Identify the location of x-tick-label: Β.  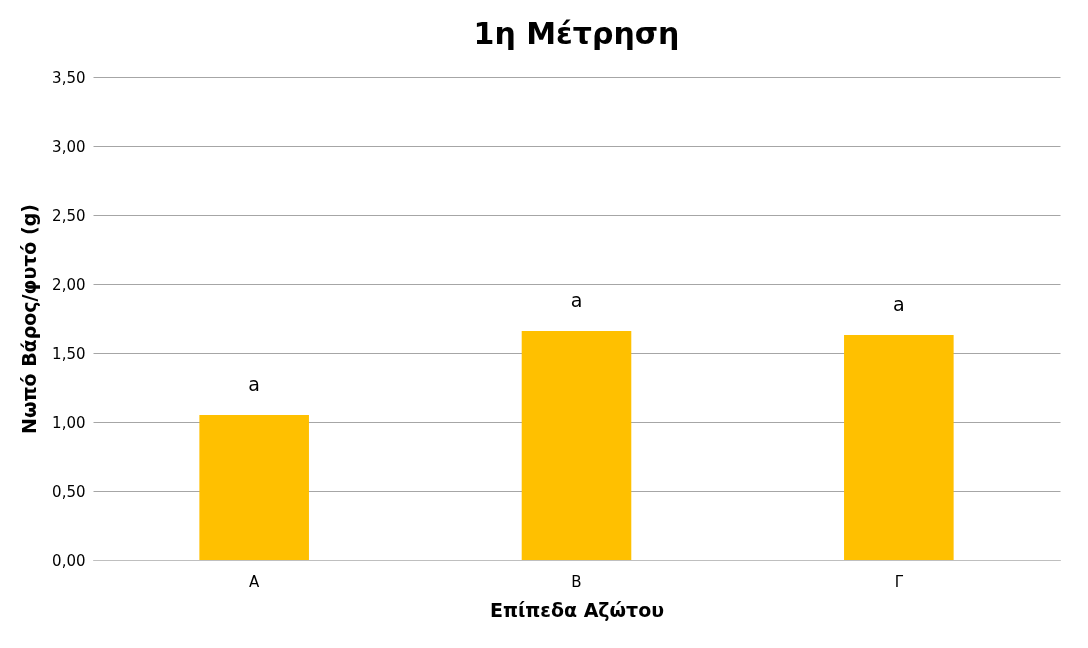
(576, 581).